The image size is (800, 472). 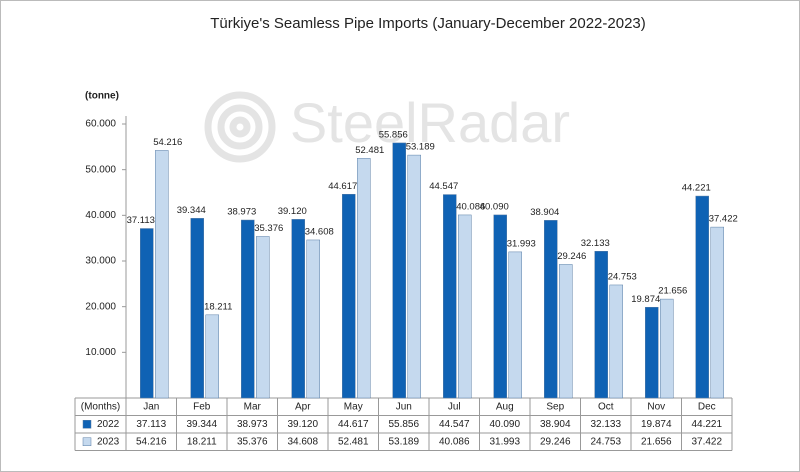 I want to click on x-tick-label: Feb, so click(x=202, y=406).